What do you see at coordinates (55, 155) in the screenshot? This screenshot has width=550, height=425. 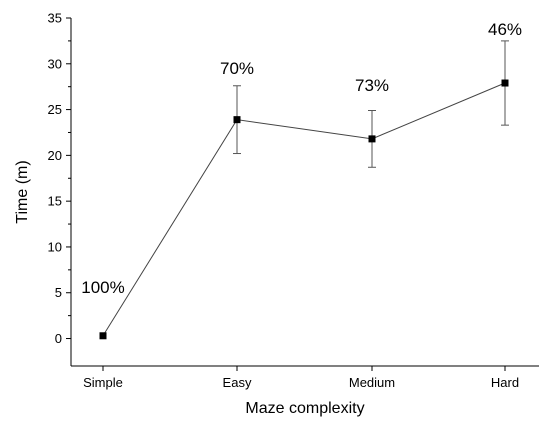 I see `y-tick-label: 20` at bounding box center [55, 155].